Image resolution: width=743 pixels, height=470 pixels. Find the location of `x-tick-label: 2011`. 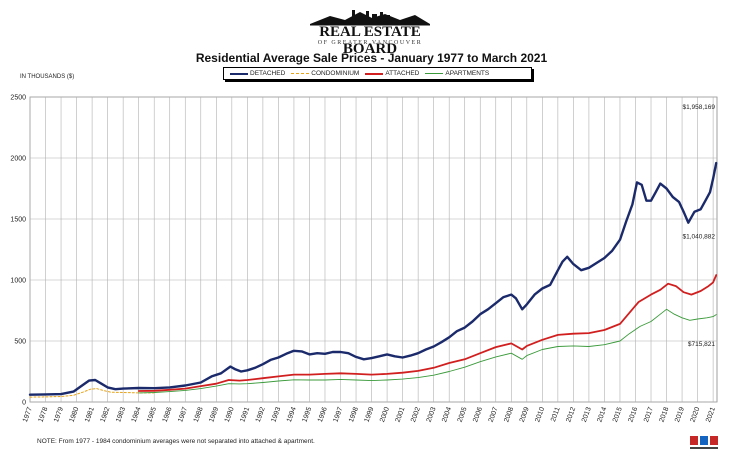

x-tick-label: 2011 is located at coordinates (556, 414).